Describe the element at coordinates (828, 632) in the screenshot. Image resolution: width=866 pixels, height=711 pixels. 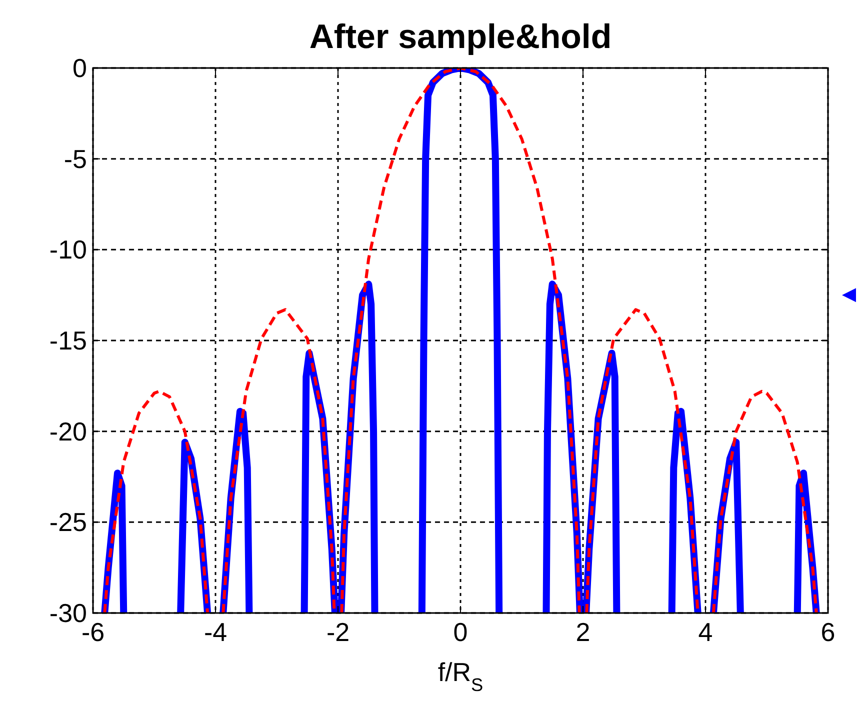
I see `x-tick-label: 6` at that location.